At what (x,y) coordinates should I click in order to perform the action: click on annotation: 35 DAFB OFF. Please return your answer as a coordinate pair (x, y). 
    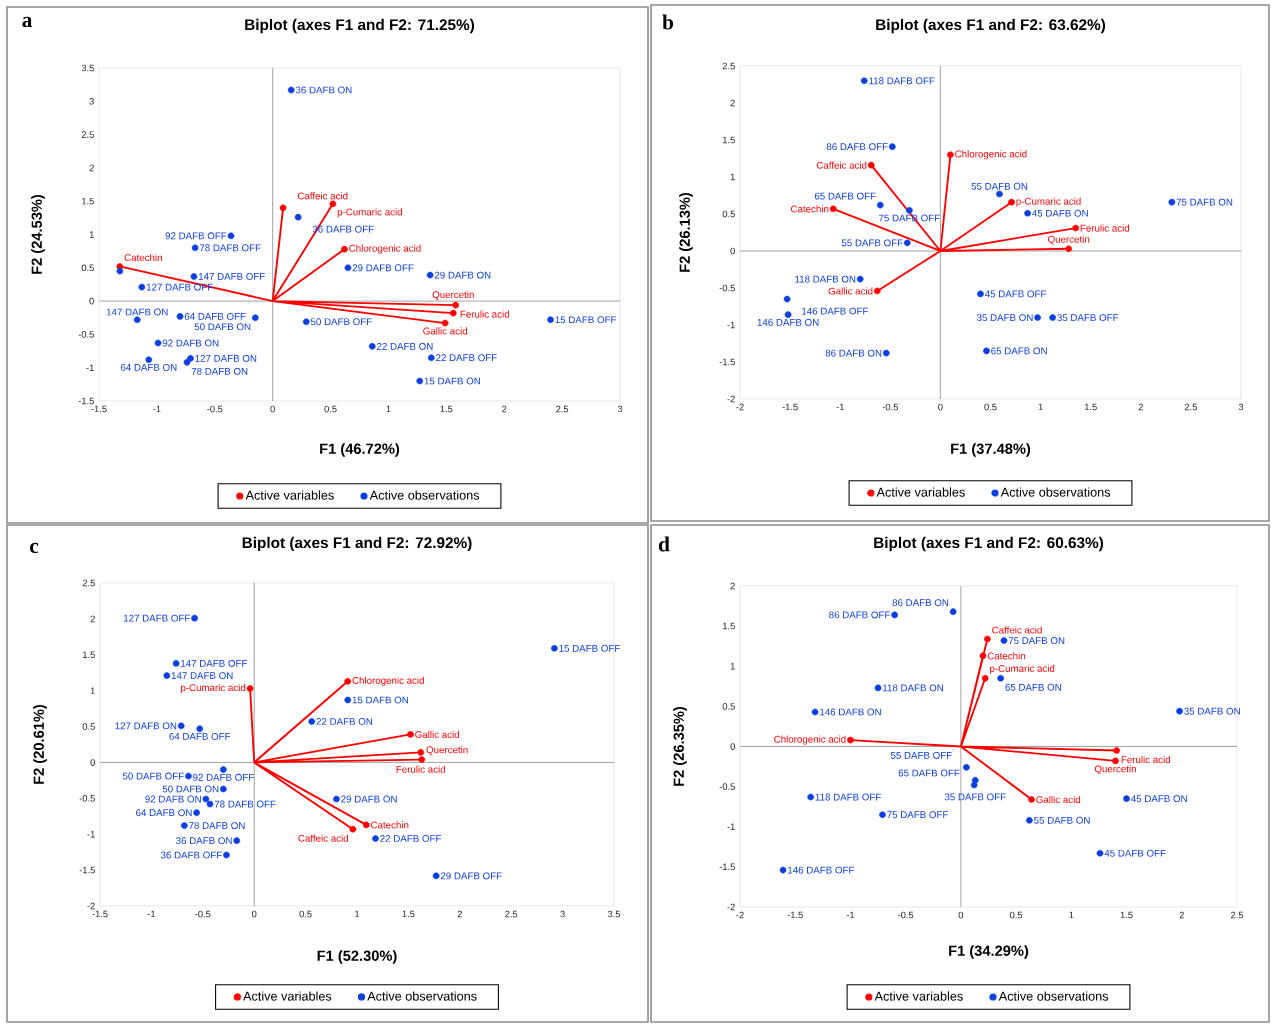
    Looking at the image, I should click on (975, 797).